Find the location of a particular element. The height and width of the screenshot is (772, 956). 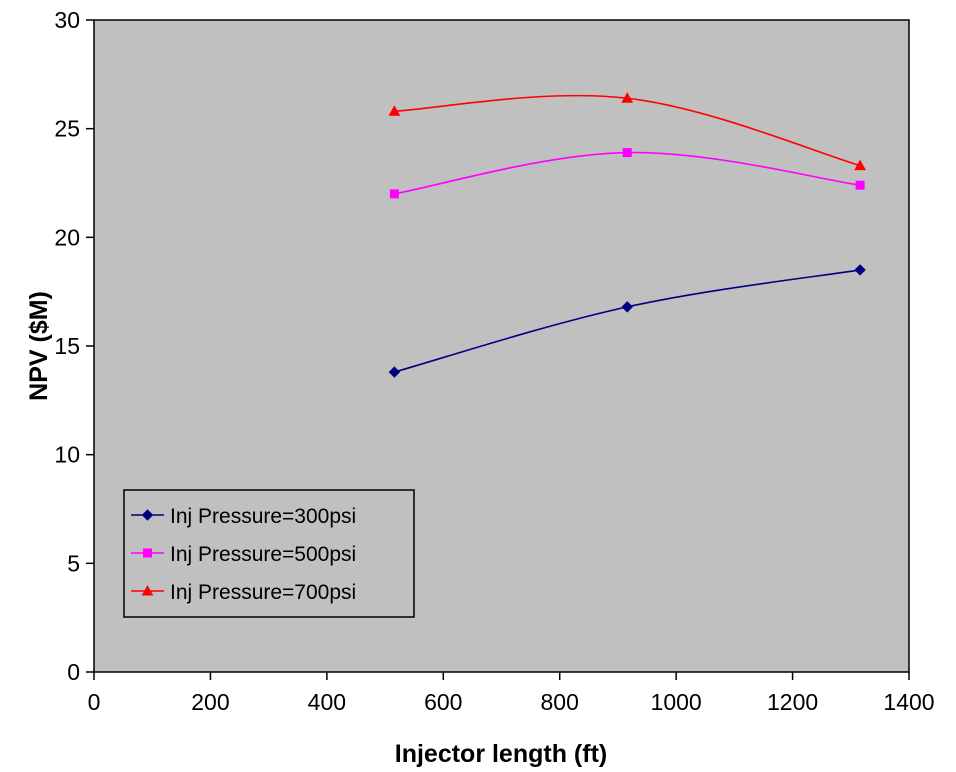

legend-item: Inj Pressure=700psi is located at coordinates (243, 592).